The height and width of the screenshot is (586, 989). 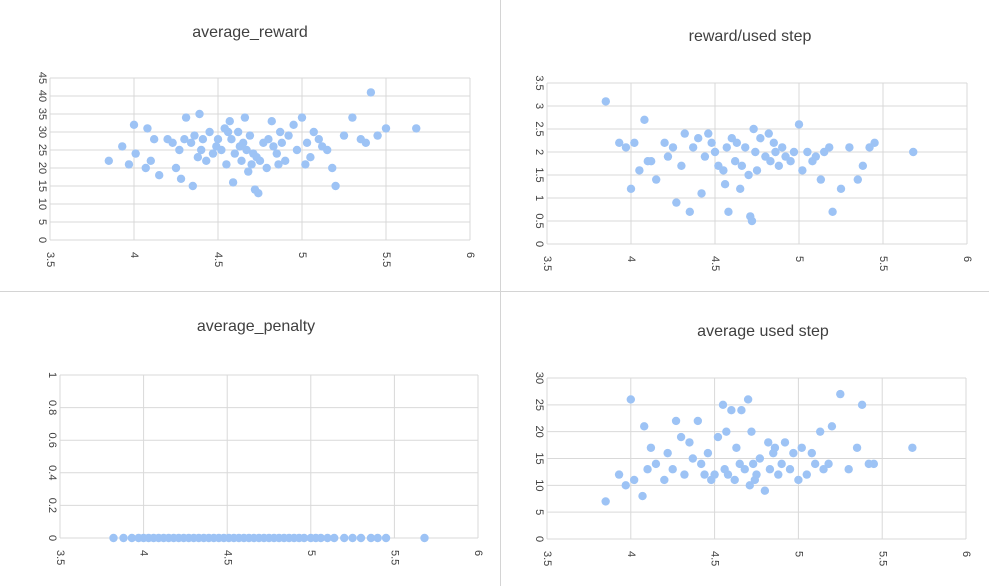 What do you see at coordinates (539, 405) in the screenshot?
I see `average-used-step-y-tick-label: 25` at bounding box center [539, 405].